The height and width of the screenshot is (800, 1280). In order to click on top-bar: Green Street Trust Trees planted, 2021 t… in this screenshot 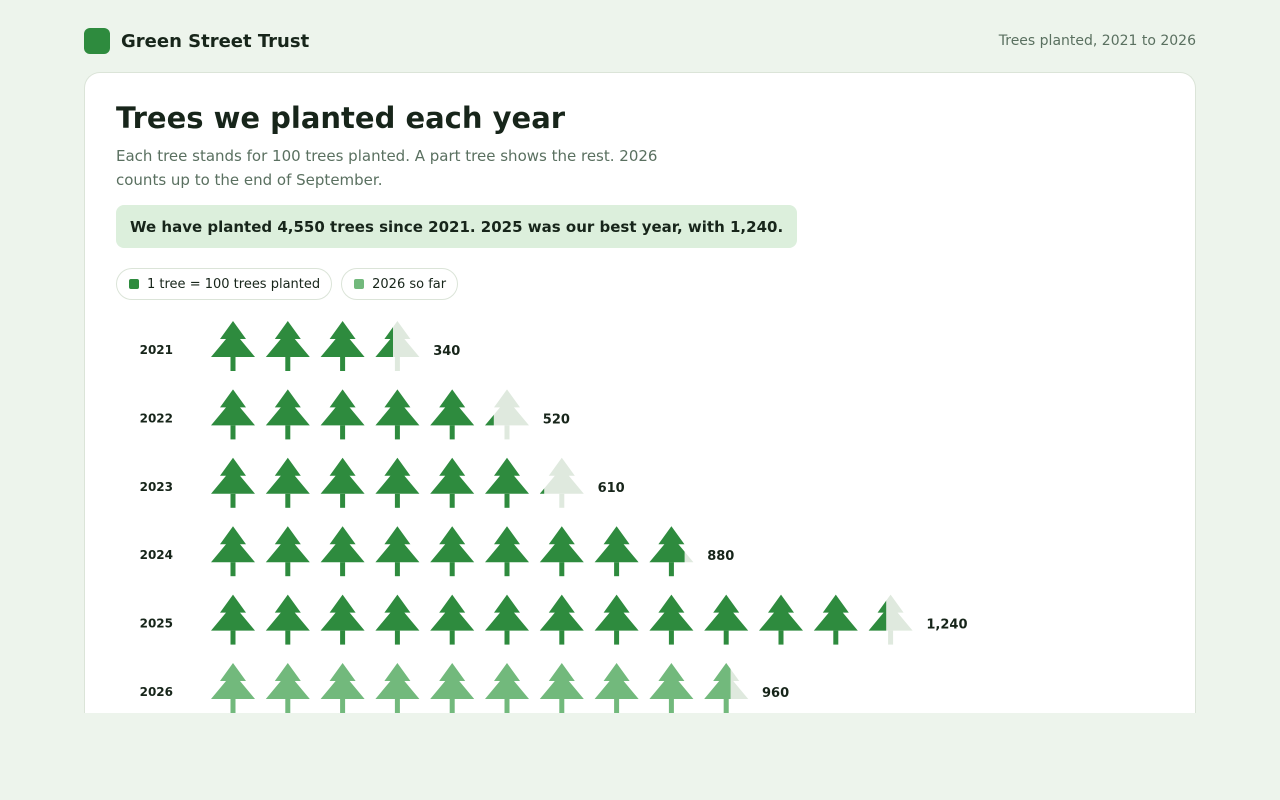, I will do `click(640, 41)`.